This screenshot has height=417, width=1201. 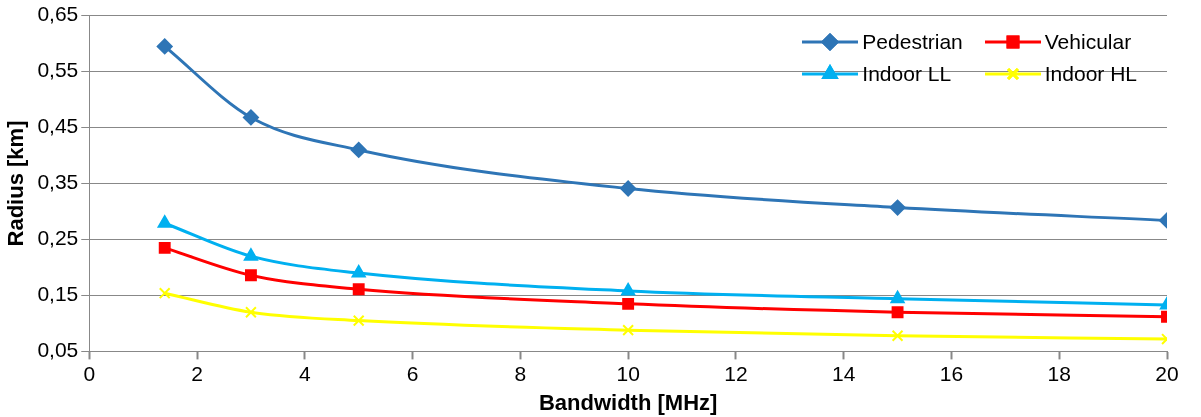 I want to click on x-tick-label: 8, so click(x=520, y=373).